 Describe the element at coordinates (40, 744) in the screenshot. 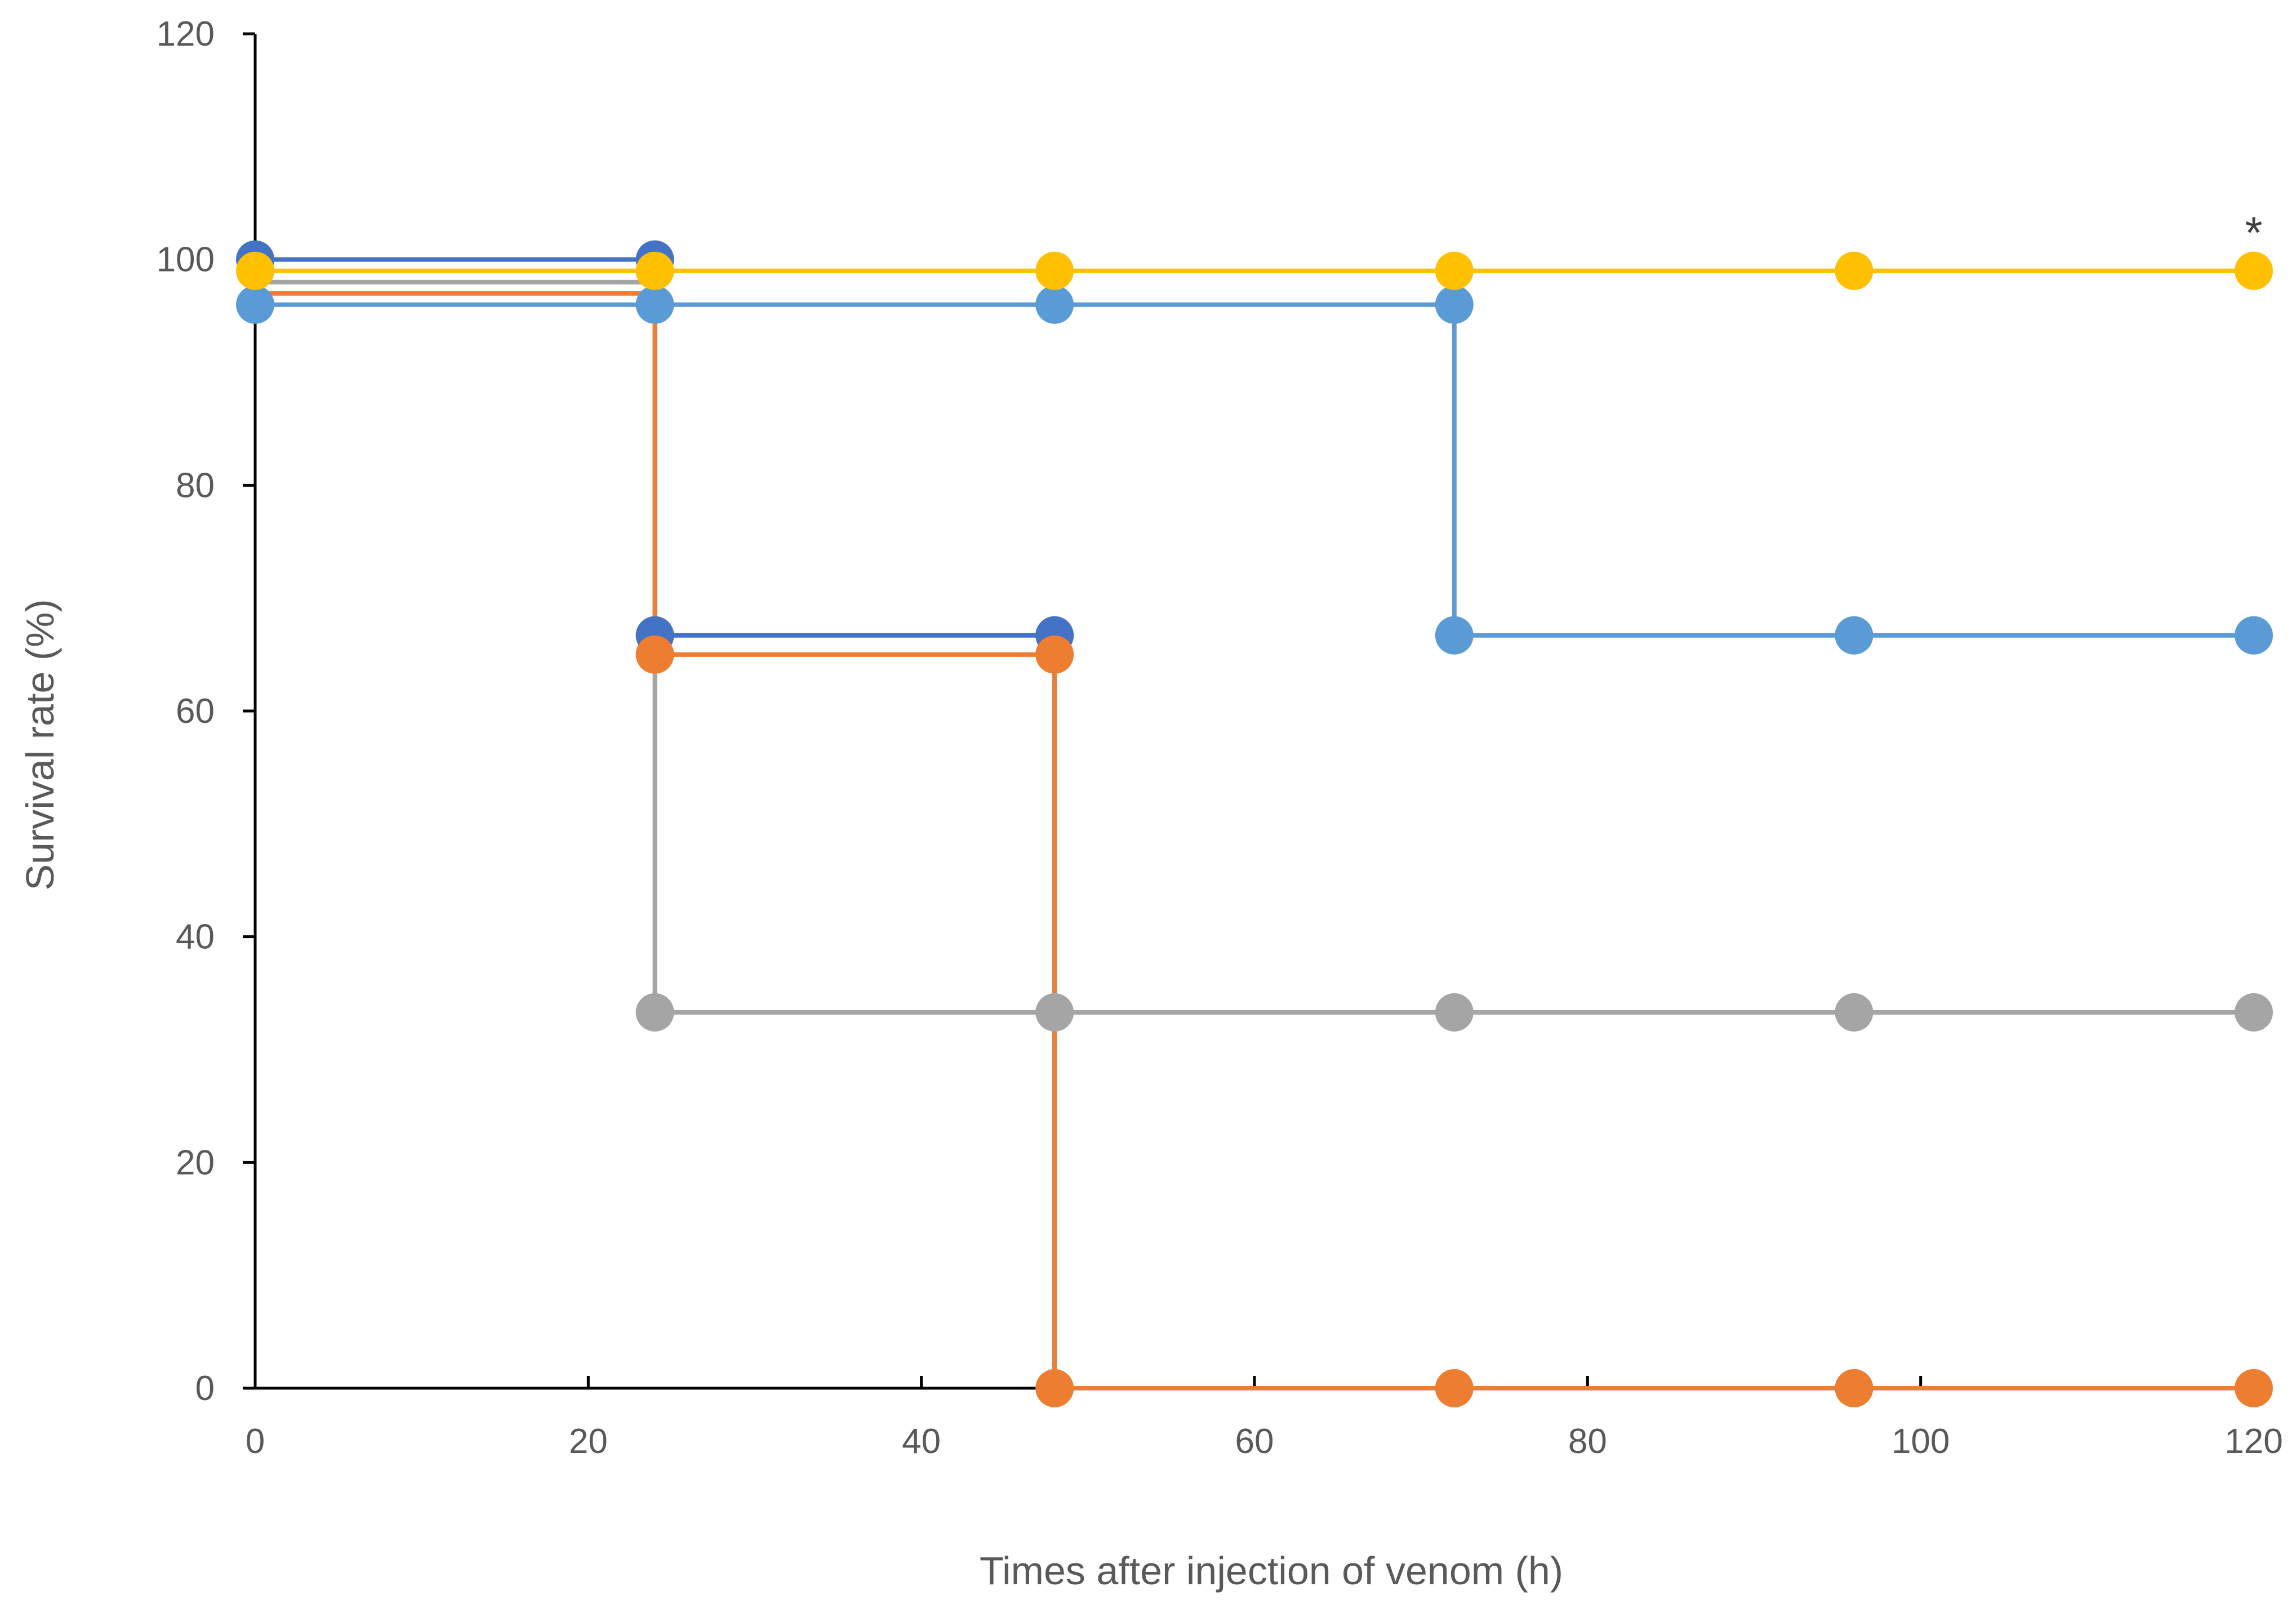

I see `y-axis-title: Survival rate (%)` at that location.